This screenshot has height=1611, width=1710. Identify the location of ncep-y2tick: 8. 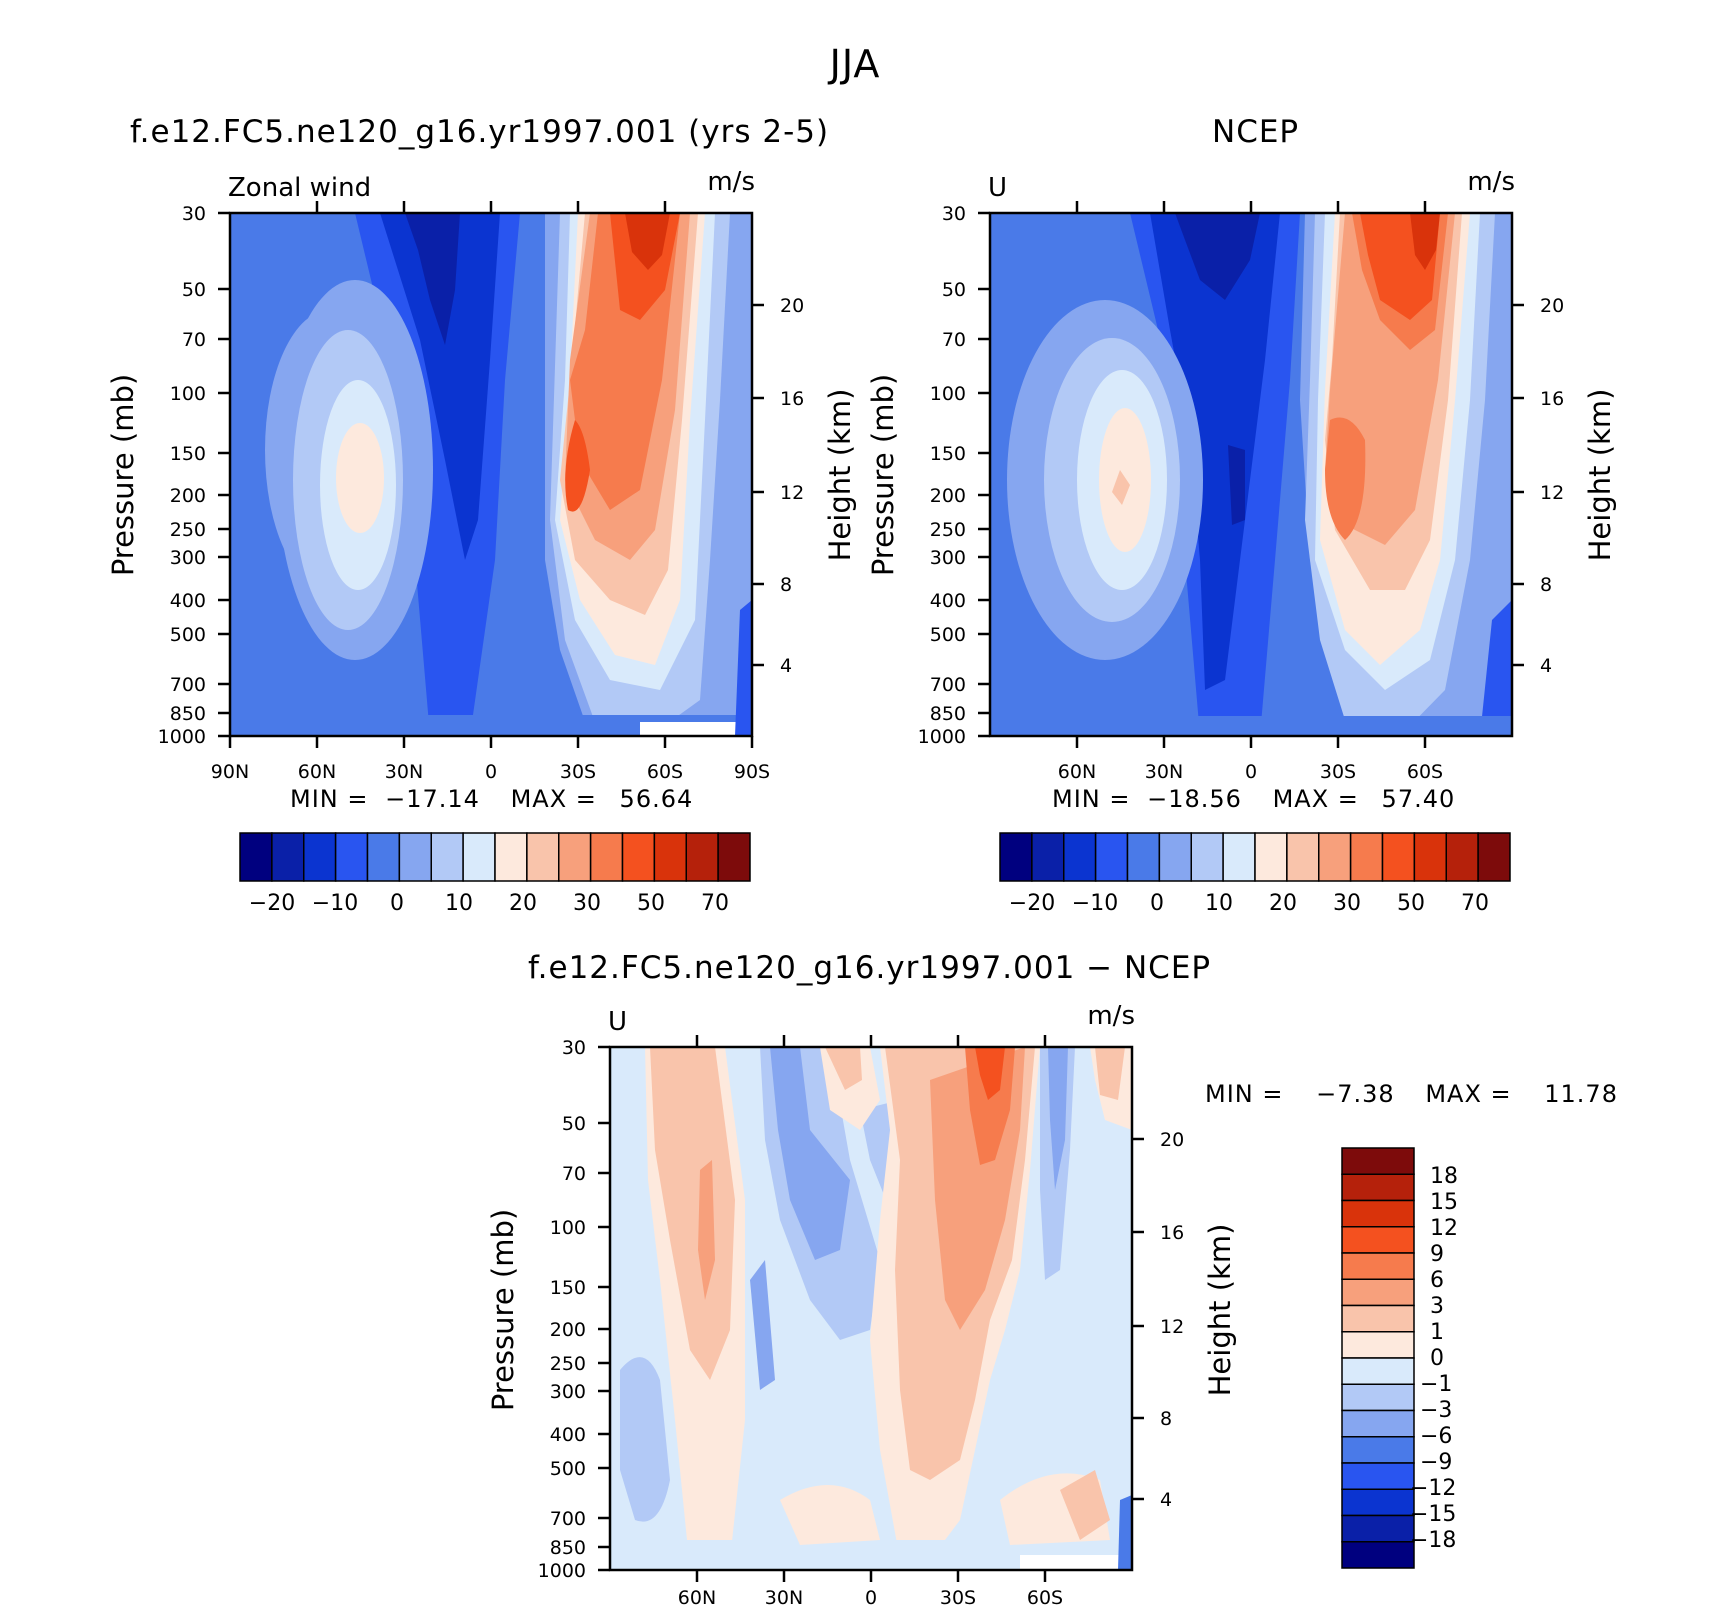
(1546, 585).